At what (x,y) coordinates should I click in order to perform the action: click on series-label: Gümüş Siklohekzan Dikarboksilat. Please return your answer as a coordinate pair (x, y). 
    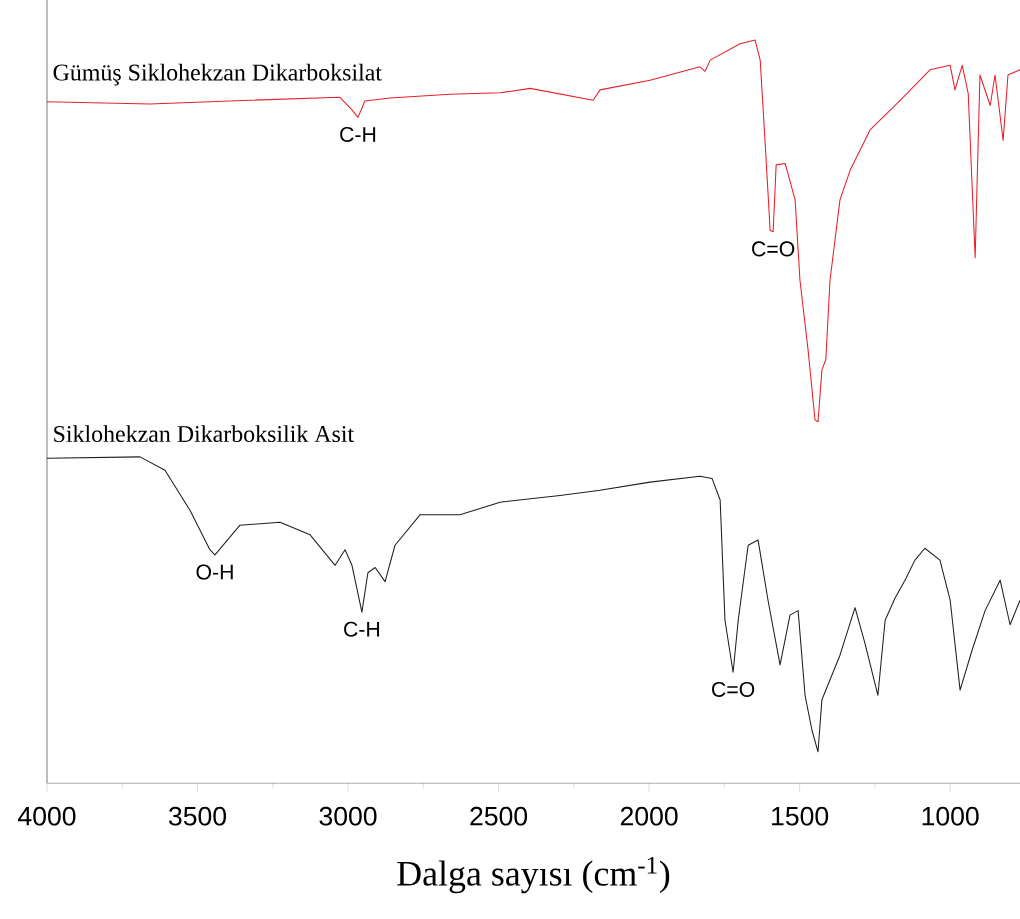
    Looking at the image, I should click on (217, 74).